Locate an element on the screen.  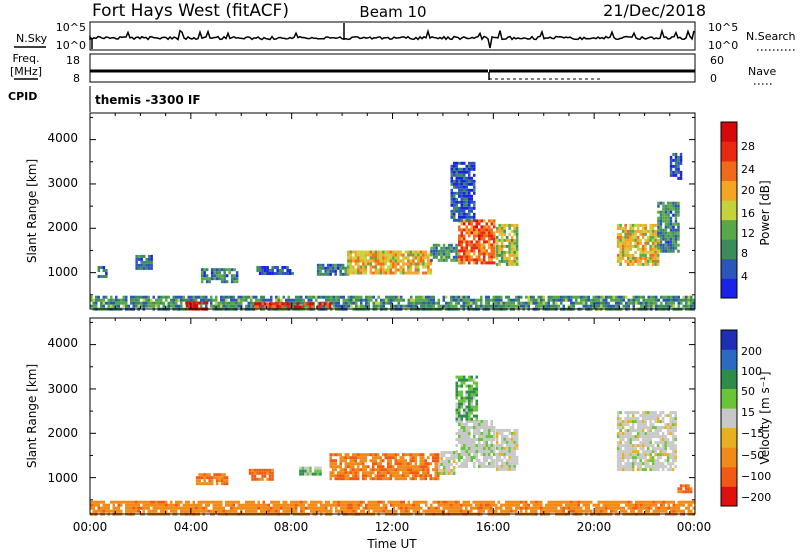
frequency-panel: Freq. [MHz] 18 8 60 0 Nave is located at coordinates (393, 68).